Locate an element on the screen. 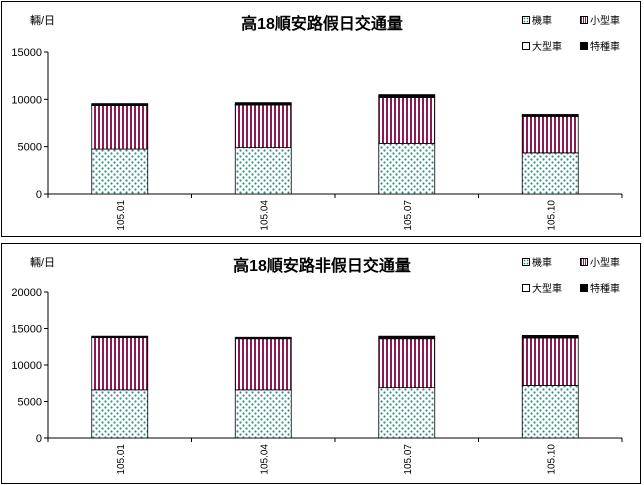  chart-title: 高18順安路假日交通量 is located at coordinates (322, 24).